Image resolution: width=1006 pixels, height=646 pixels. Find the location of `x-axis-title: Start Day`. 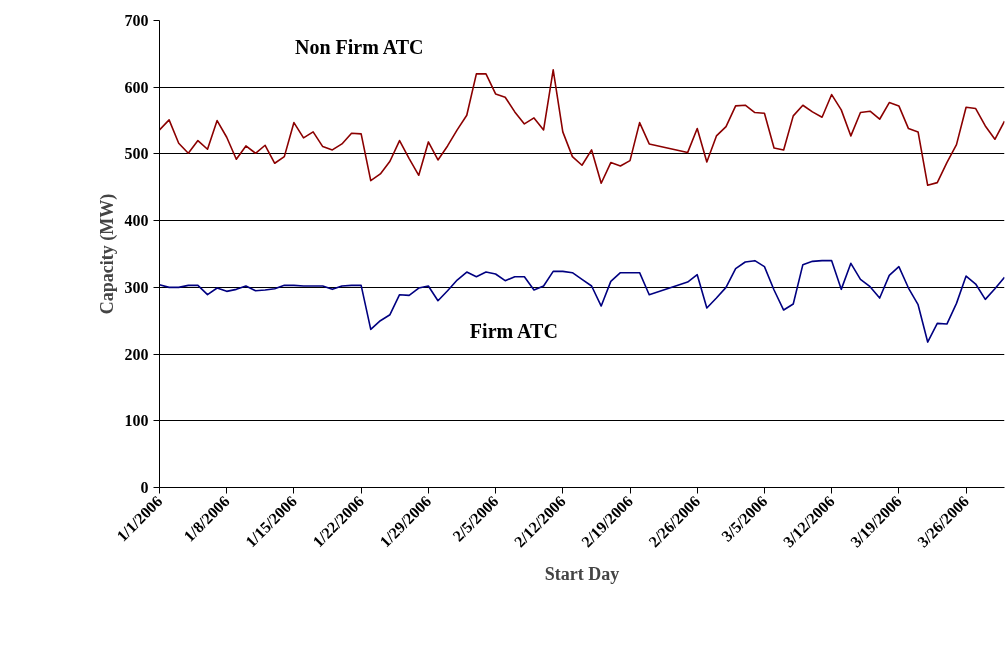

x-axis-title: Start Day is located at coordinates (582, 574).